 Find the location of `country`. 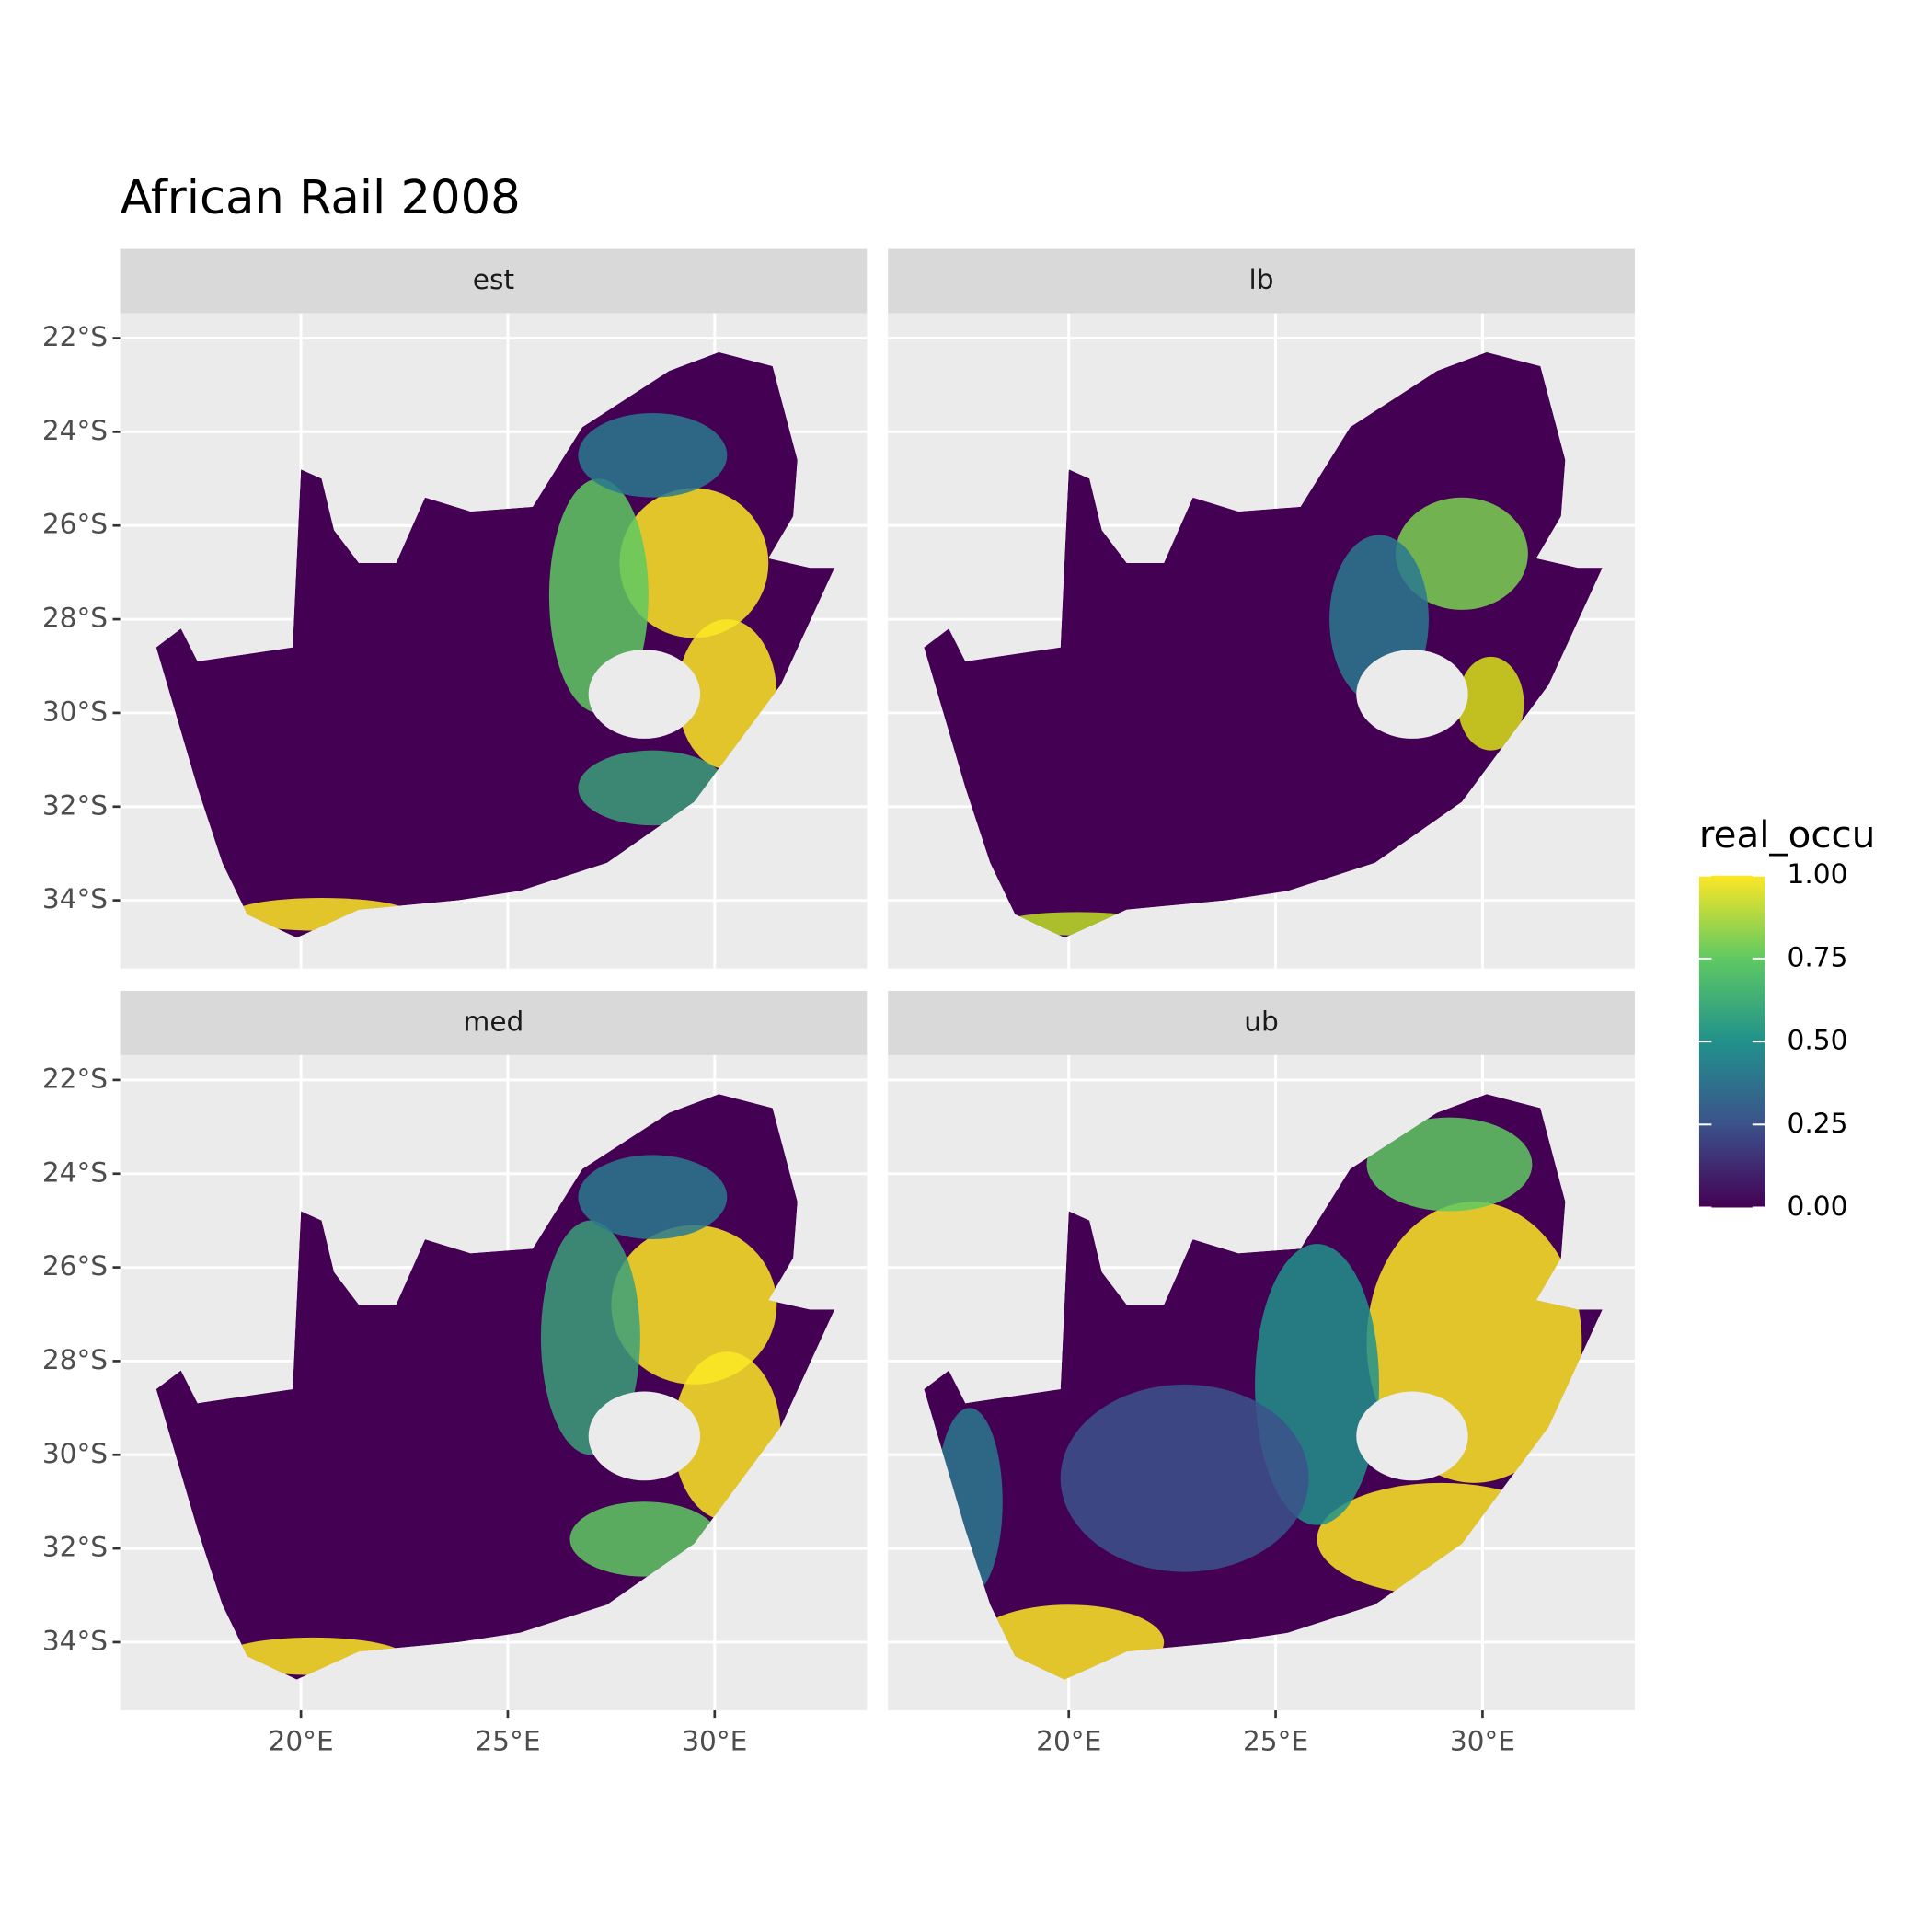

country is located at coordinates (1263, 644).